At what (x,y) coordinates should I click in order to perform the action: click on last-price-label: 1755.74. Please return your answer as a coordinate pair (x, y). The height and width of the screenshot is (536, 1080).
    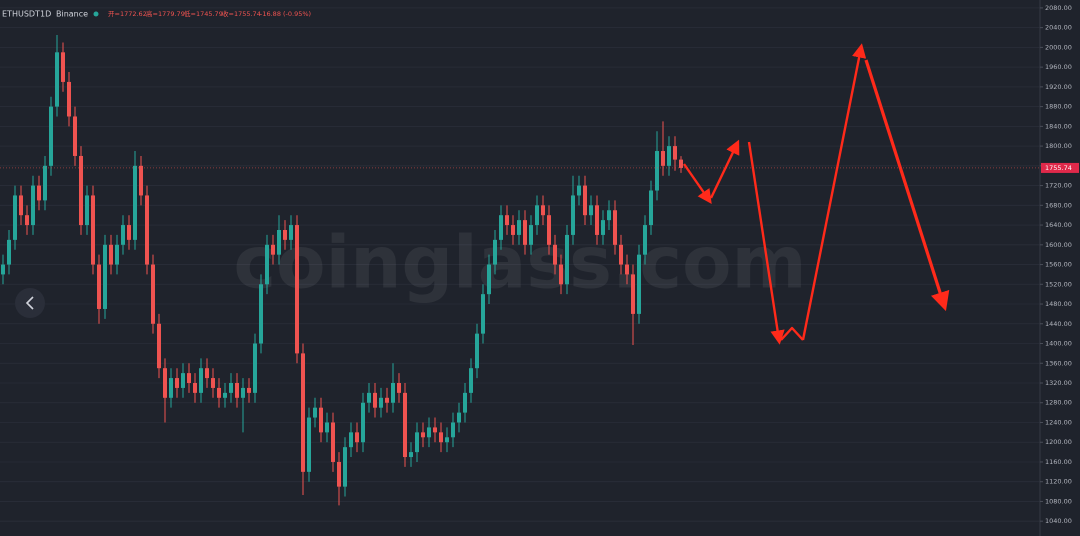
    Looking at the image, I should click on (1058, 168).